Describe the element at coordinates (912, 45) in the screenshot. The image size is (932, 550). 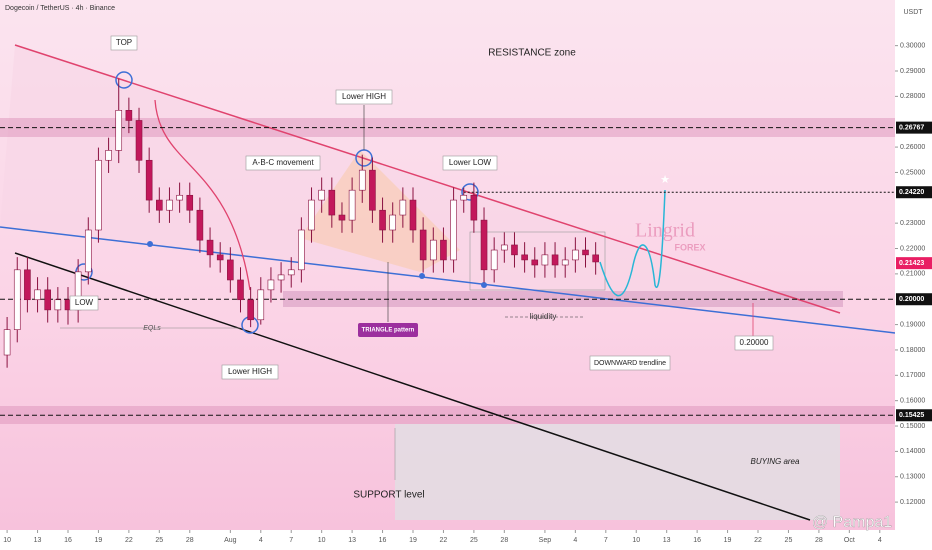
I see `y-tick-label: 0.30000` at that location.